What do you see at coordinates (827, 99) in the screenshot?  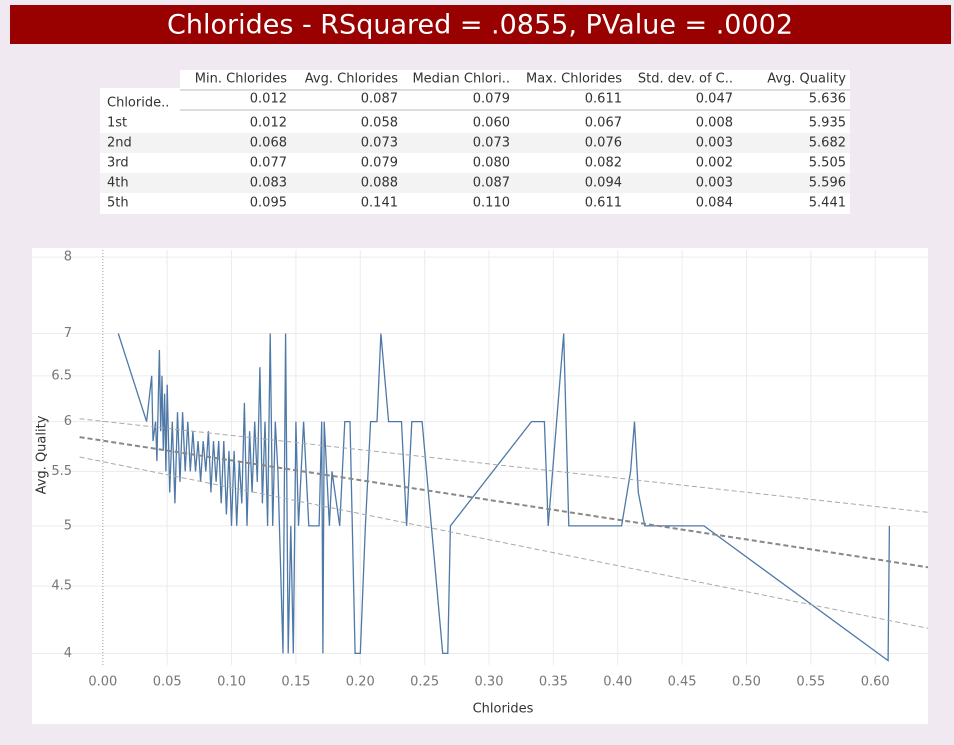 I see `total-cell: 5.636` at bounding box center [827, 99].